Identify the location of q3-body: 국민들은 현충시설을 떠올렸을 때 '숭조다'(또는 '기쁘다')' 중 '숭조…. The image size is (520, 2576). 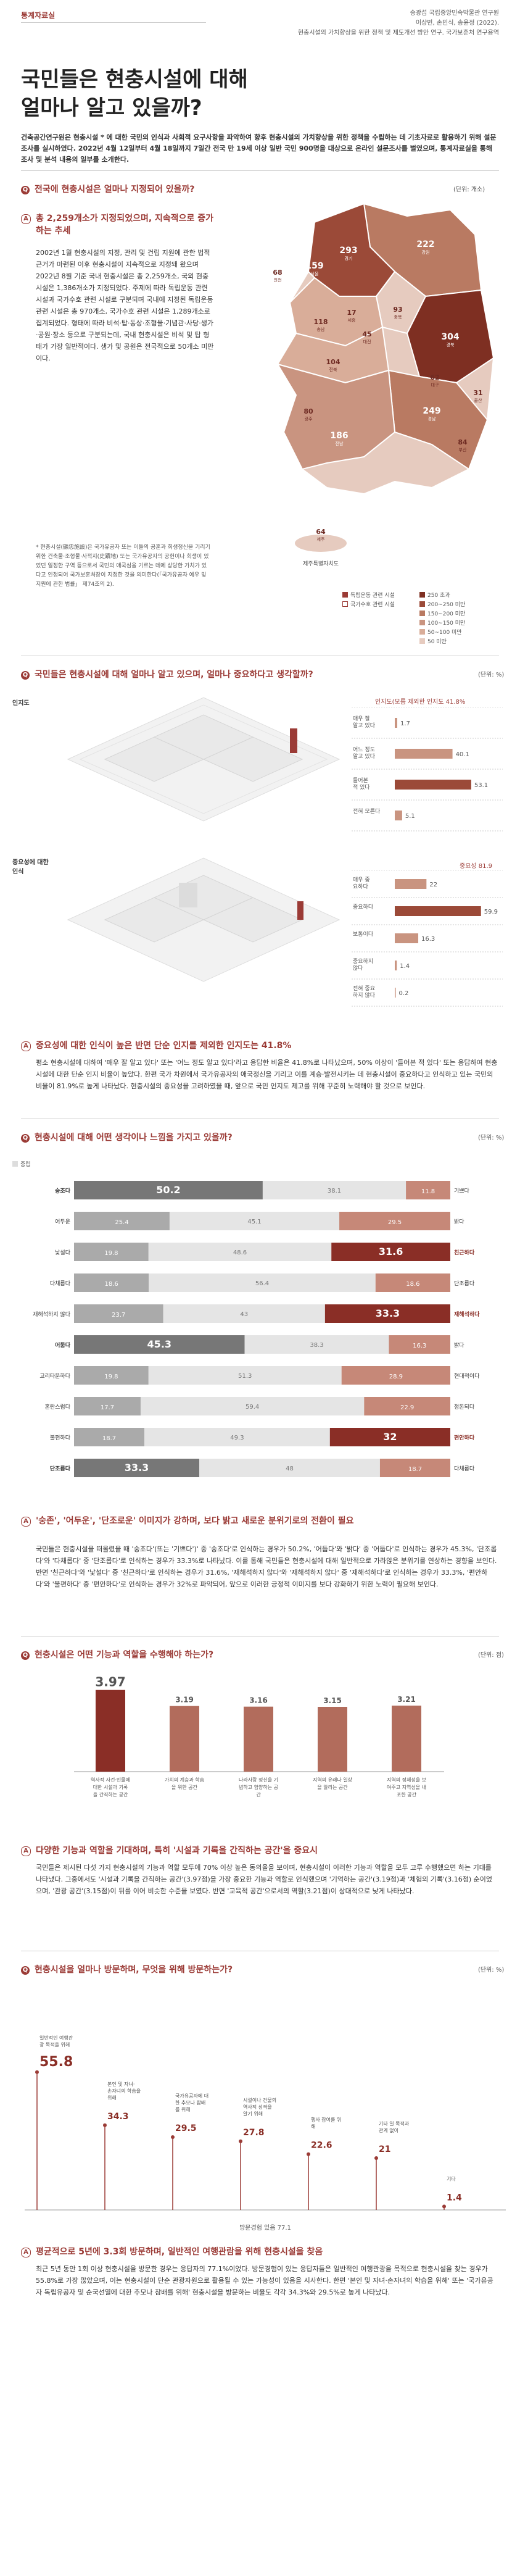
(266, 1566).